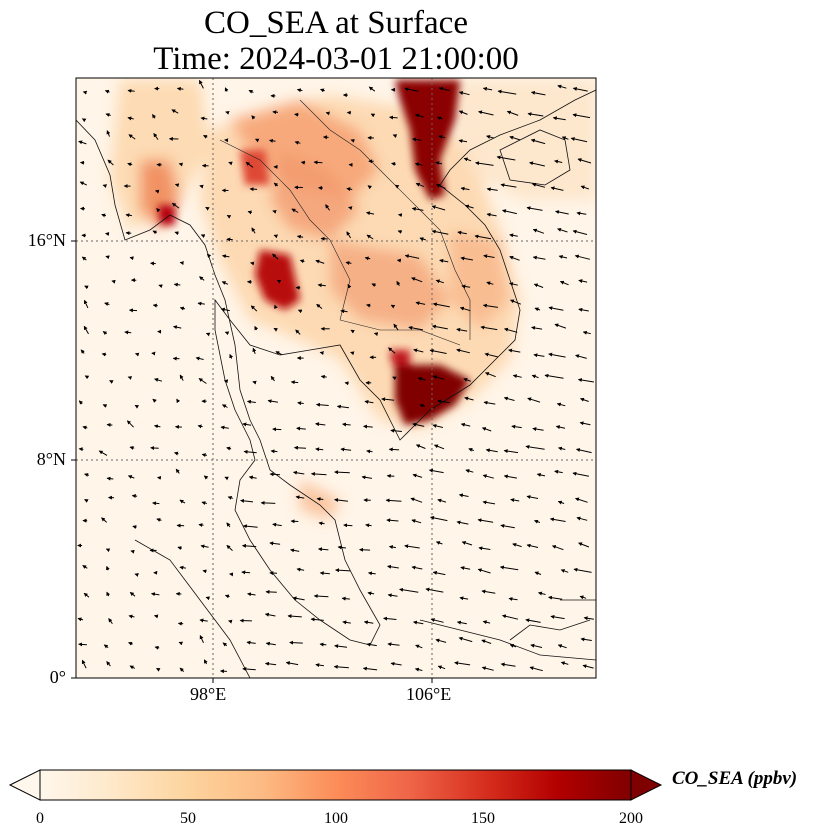 The height and width of the screenshot is (839, 821). What do you see at coordinates (335, 785) in the screenshot?
I see `colorbar-gradient` at bounding box center [335, 785].